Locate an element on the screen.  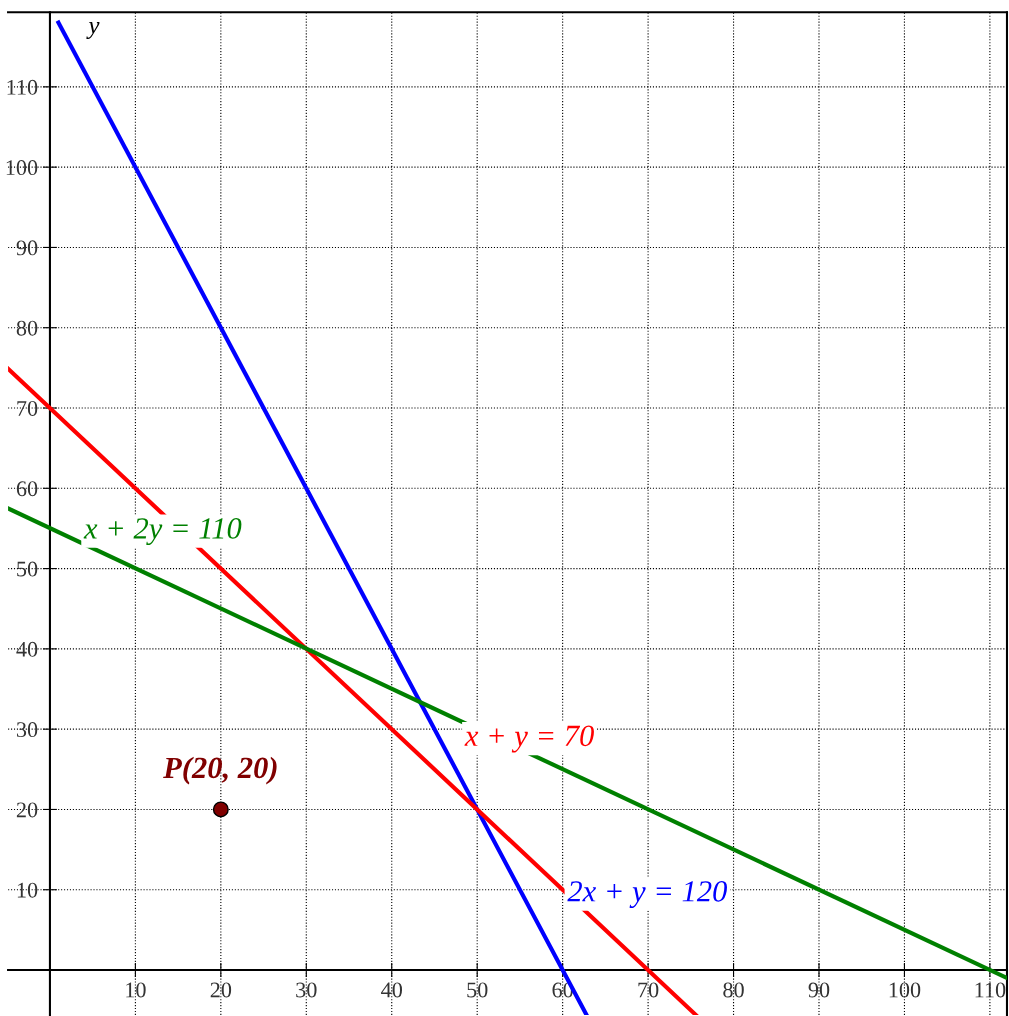
y-tick-label: 110 is located at coordinates (22, 87).